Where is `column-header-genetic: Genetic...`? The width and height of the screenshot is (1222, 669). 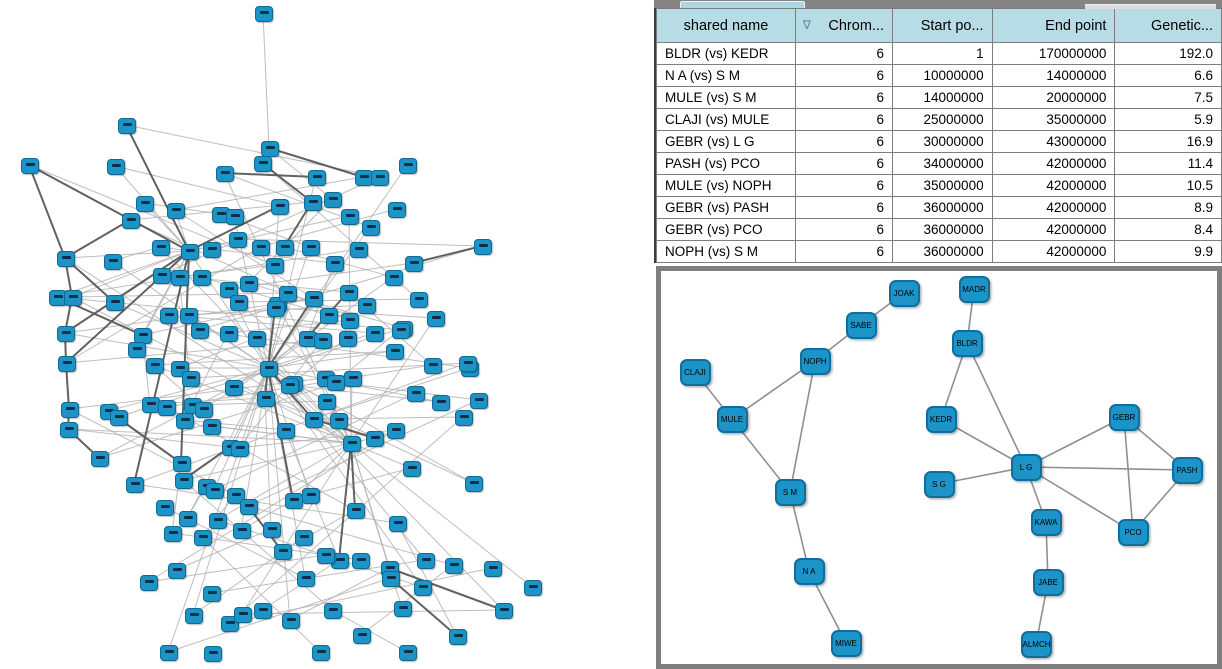 column-header-genetic: Genetic... is located at coordinates (1168, 25).